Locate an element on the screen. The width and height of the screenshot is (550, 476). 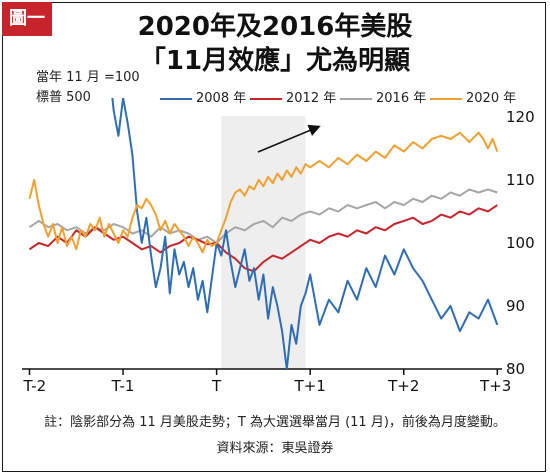
legend-label: 2016 年 is located at coordinates (401, 98).